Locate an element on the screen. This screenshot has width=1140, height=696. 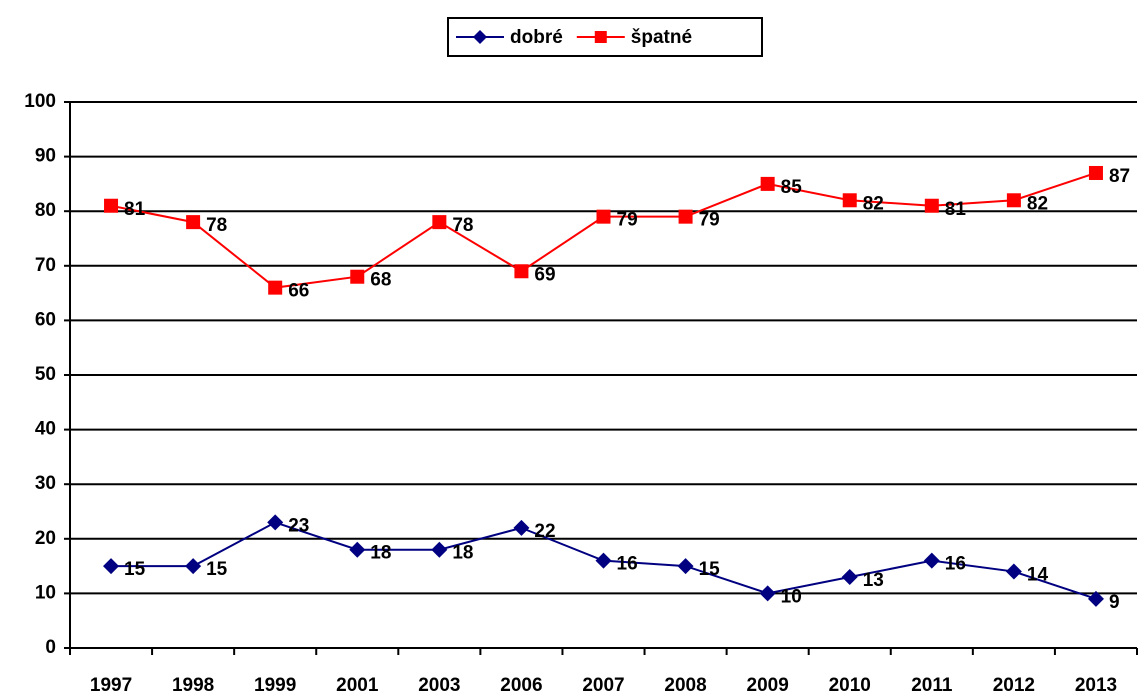
x-tick-label: 2011 is located at coordinates (932, 685).